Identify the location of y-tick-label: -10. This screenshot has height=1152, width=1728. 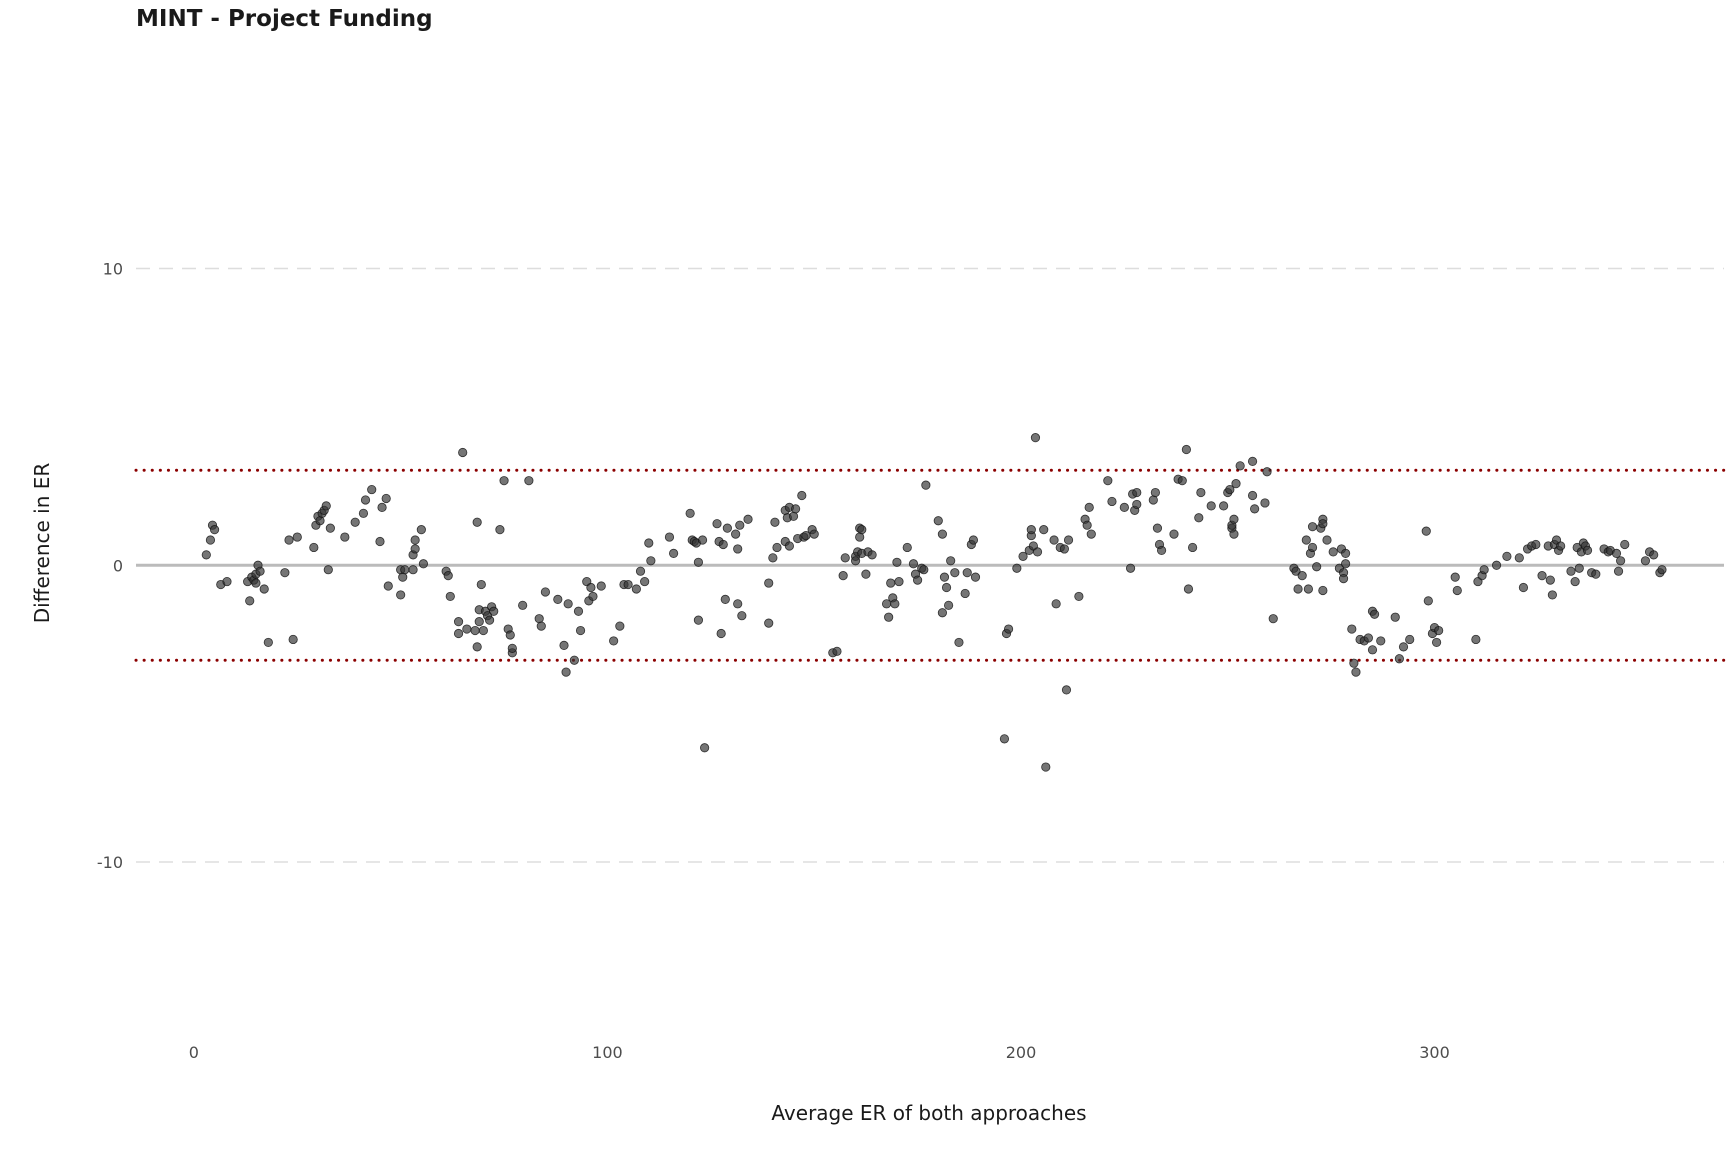
(110, 862).